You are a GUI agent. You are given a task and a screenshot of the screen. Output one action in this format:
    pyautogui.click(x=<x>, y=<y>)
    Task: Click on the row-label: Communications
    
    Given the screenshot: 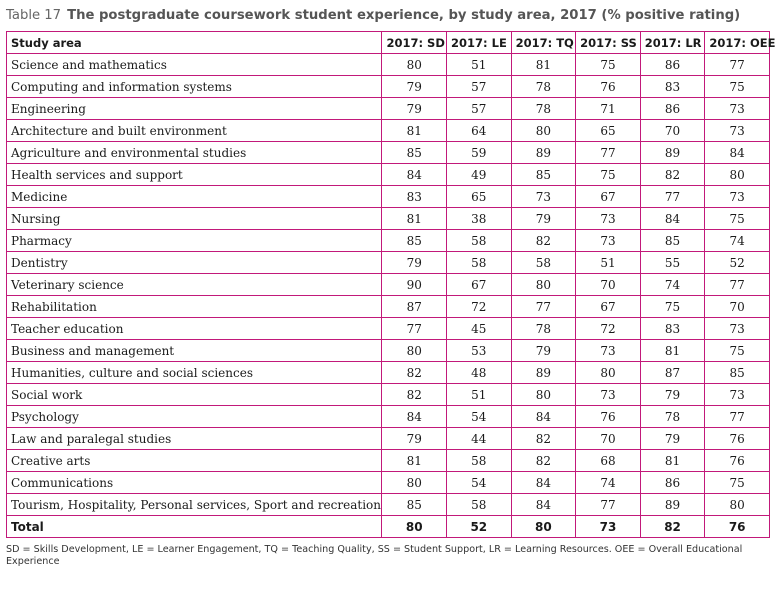 What is the action you would take?
    pyautogui.click(x=194, y=482)
    